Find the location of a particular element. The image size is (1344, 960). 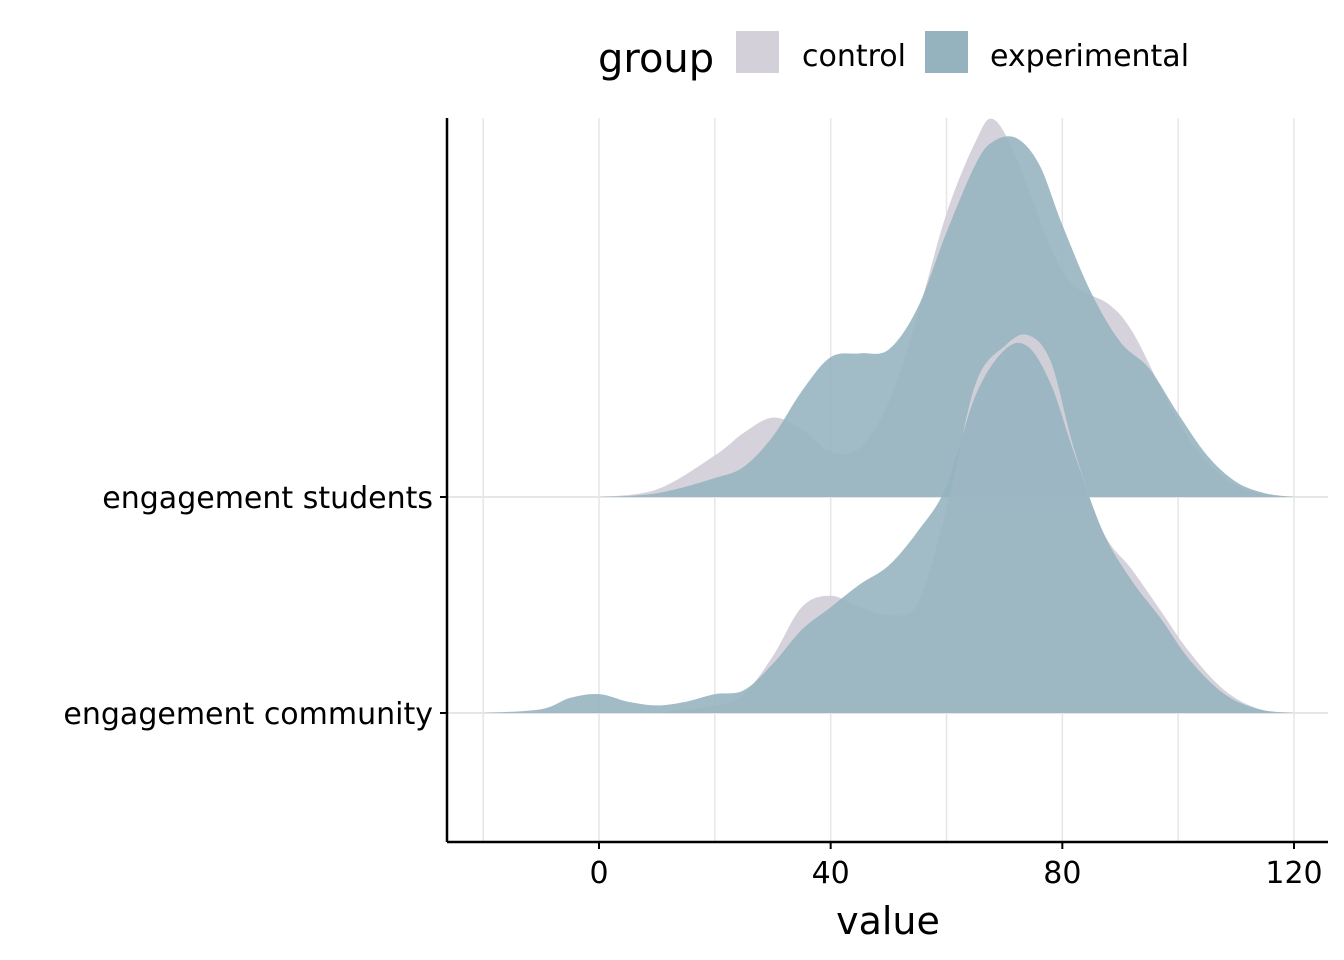

legend-swatch-control is located at coordinates (757, 52).